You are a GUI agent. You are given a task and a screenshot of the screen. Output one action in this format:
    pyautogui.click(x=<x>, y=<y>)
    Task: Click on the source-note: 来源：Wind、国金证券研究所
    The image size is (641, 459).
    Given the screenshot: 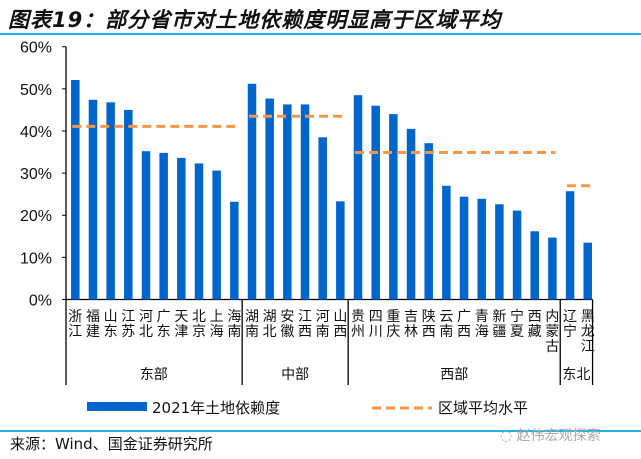 What is the action you would take?
    pyautogui.click(x=111, y=444)
    